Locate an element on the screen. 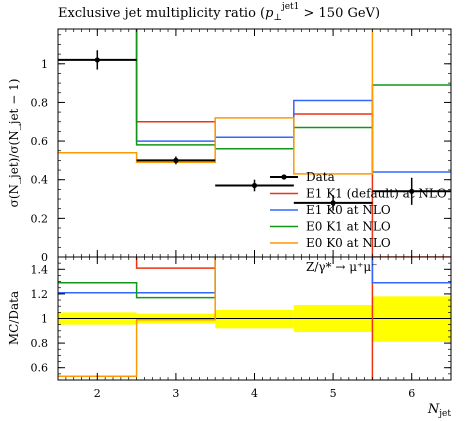 The height and width of the screenshot is (421, 467). legend-item: E1 K1 (default) at NLO is located at coordinates (358, 194).